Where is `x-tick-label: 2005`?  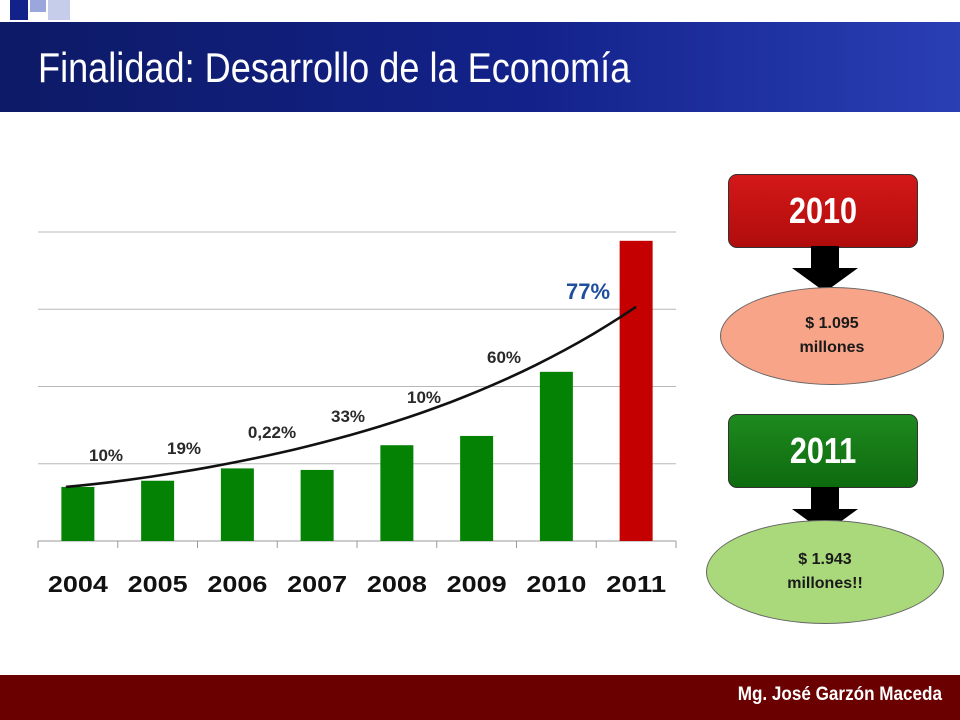
x-tick-label: 2005 is located at coordinates (158, 584).